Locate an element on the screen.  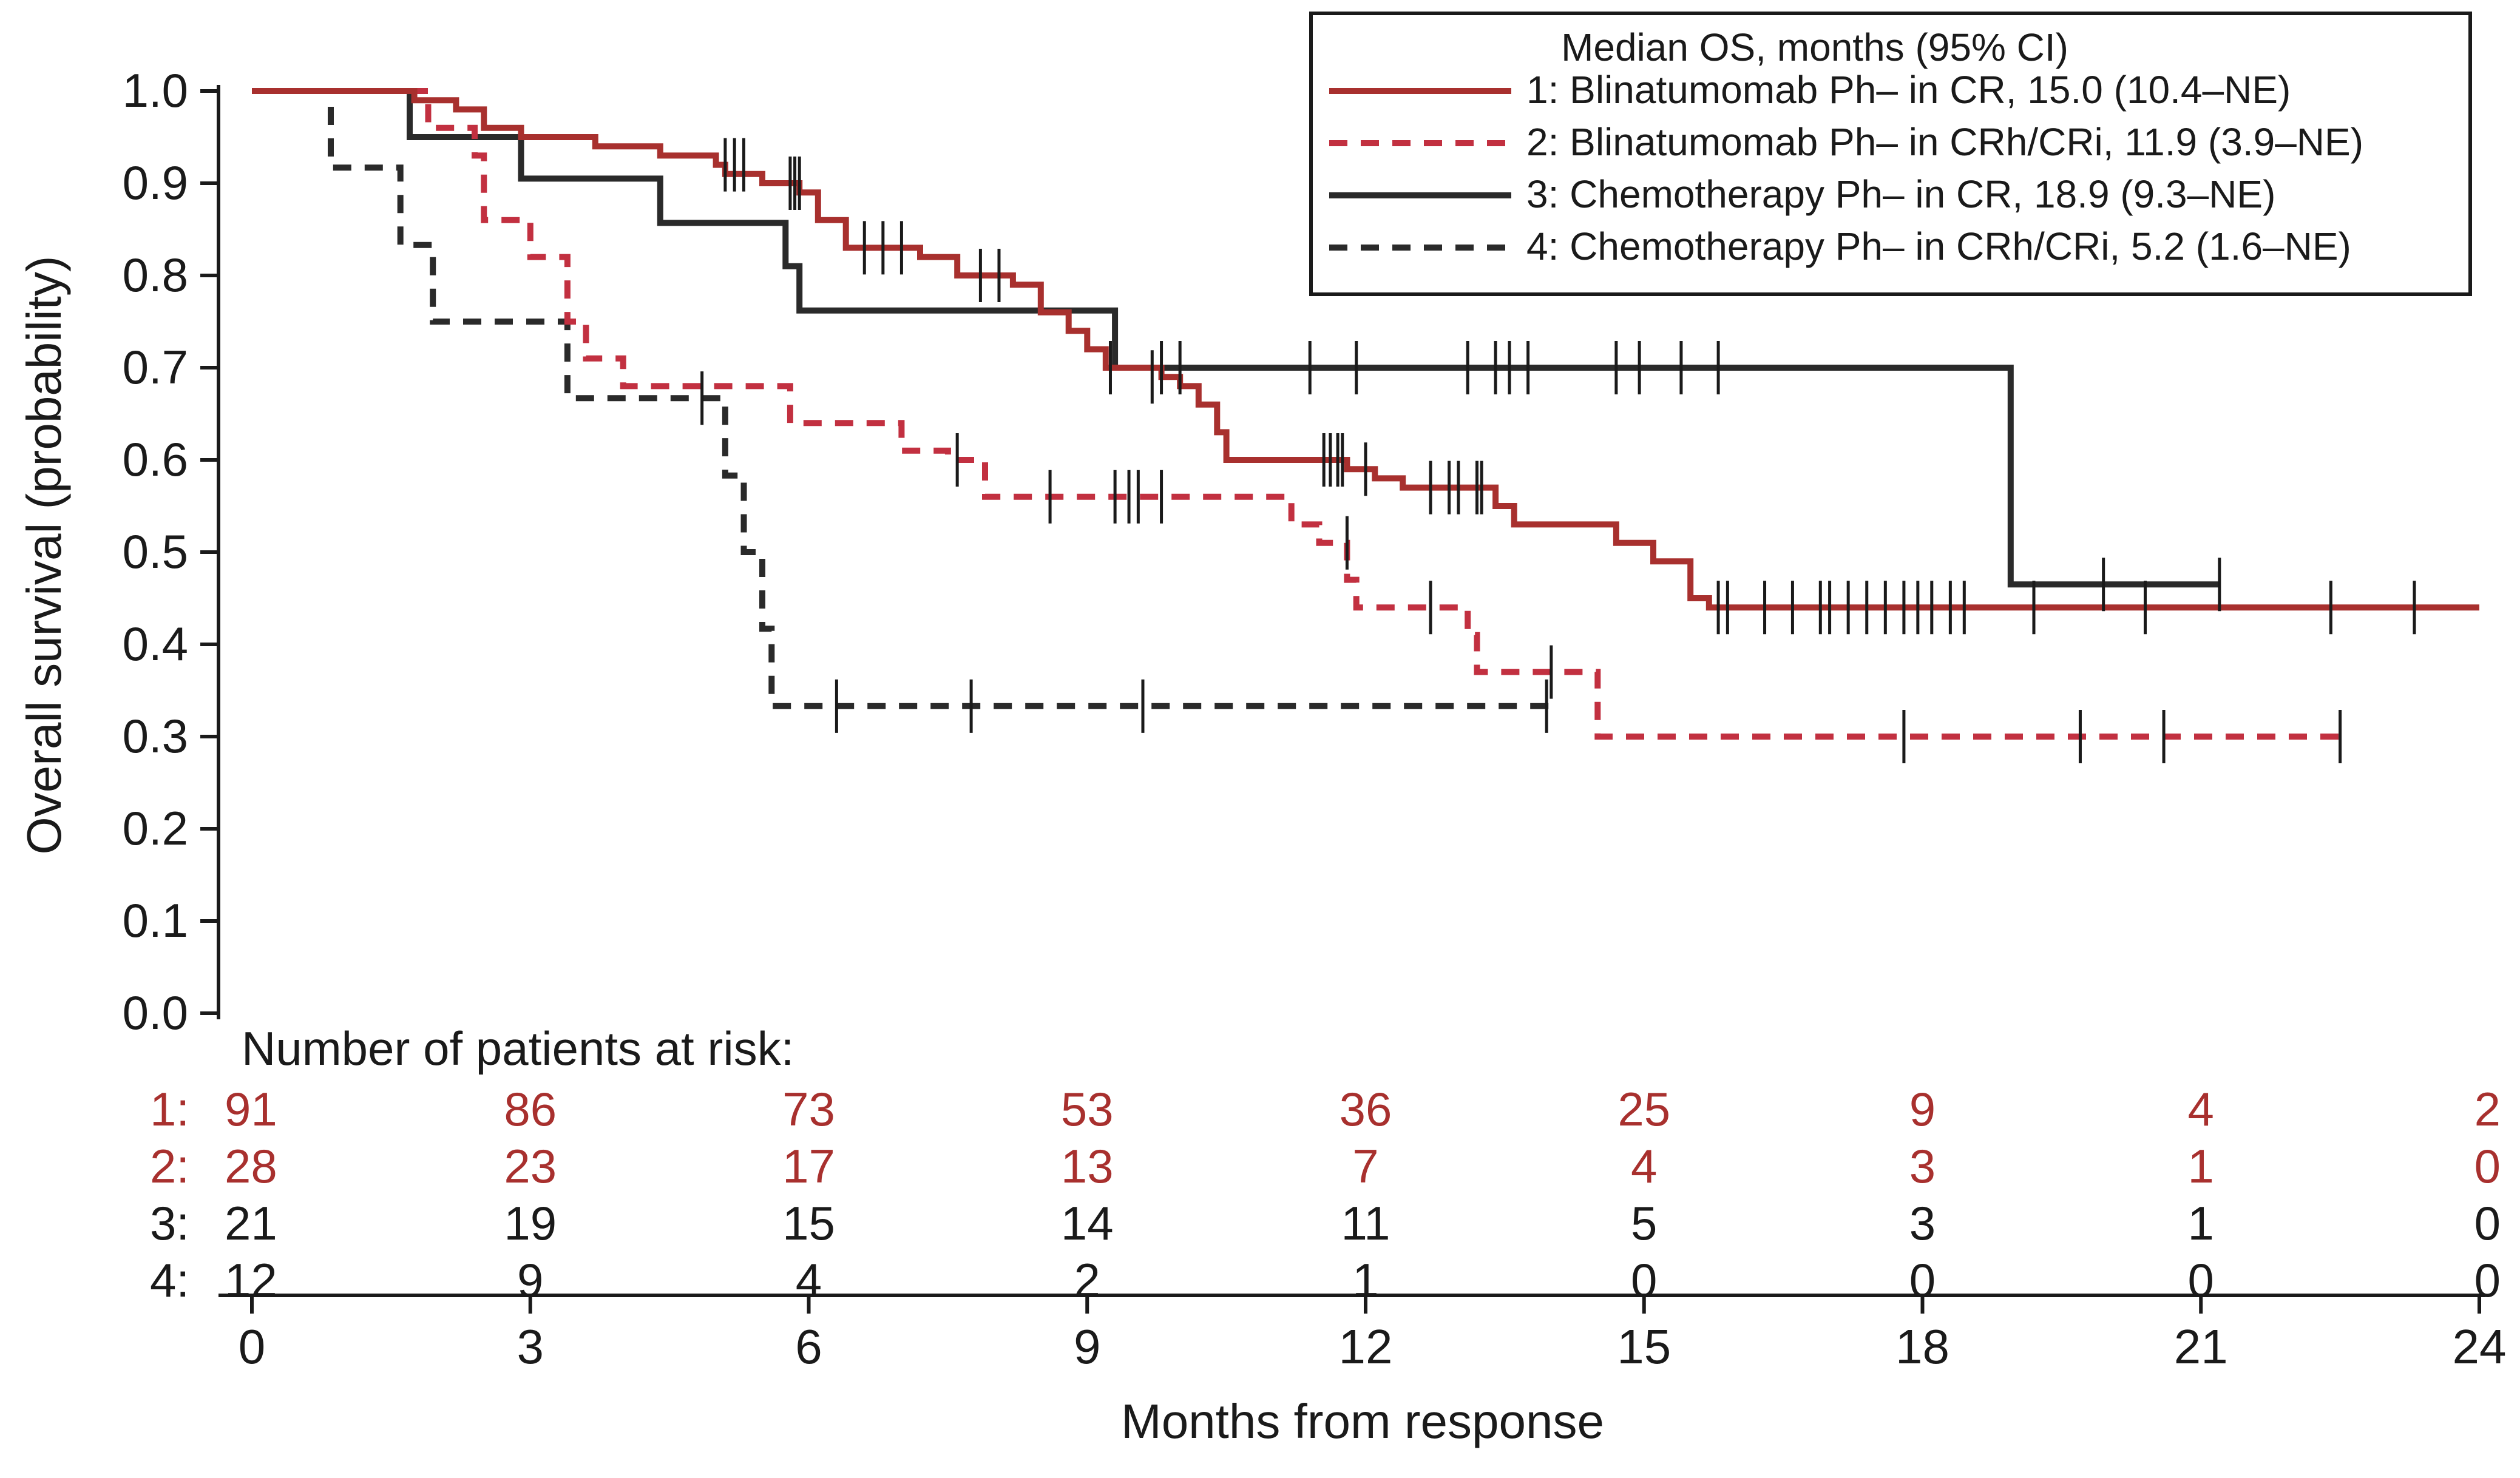
legend-label-3: 3: Chemotherapy Ph– in CR, 18.9 (9.3–NE) is located at coordinates (1900, 194).